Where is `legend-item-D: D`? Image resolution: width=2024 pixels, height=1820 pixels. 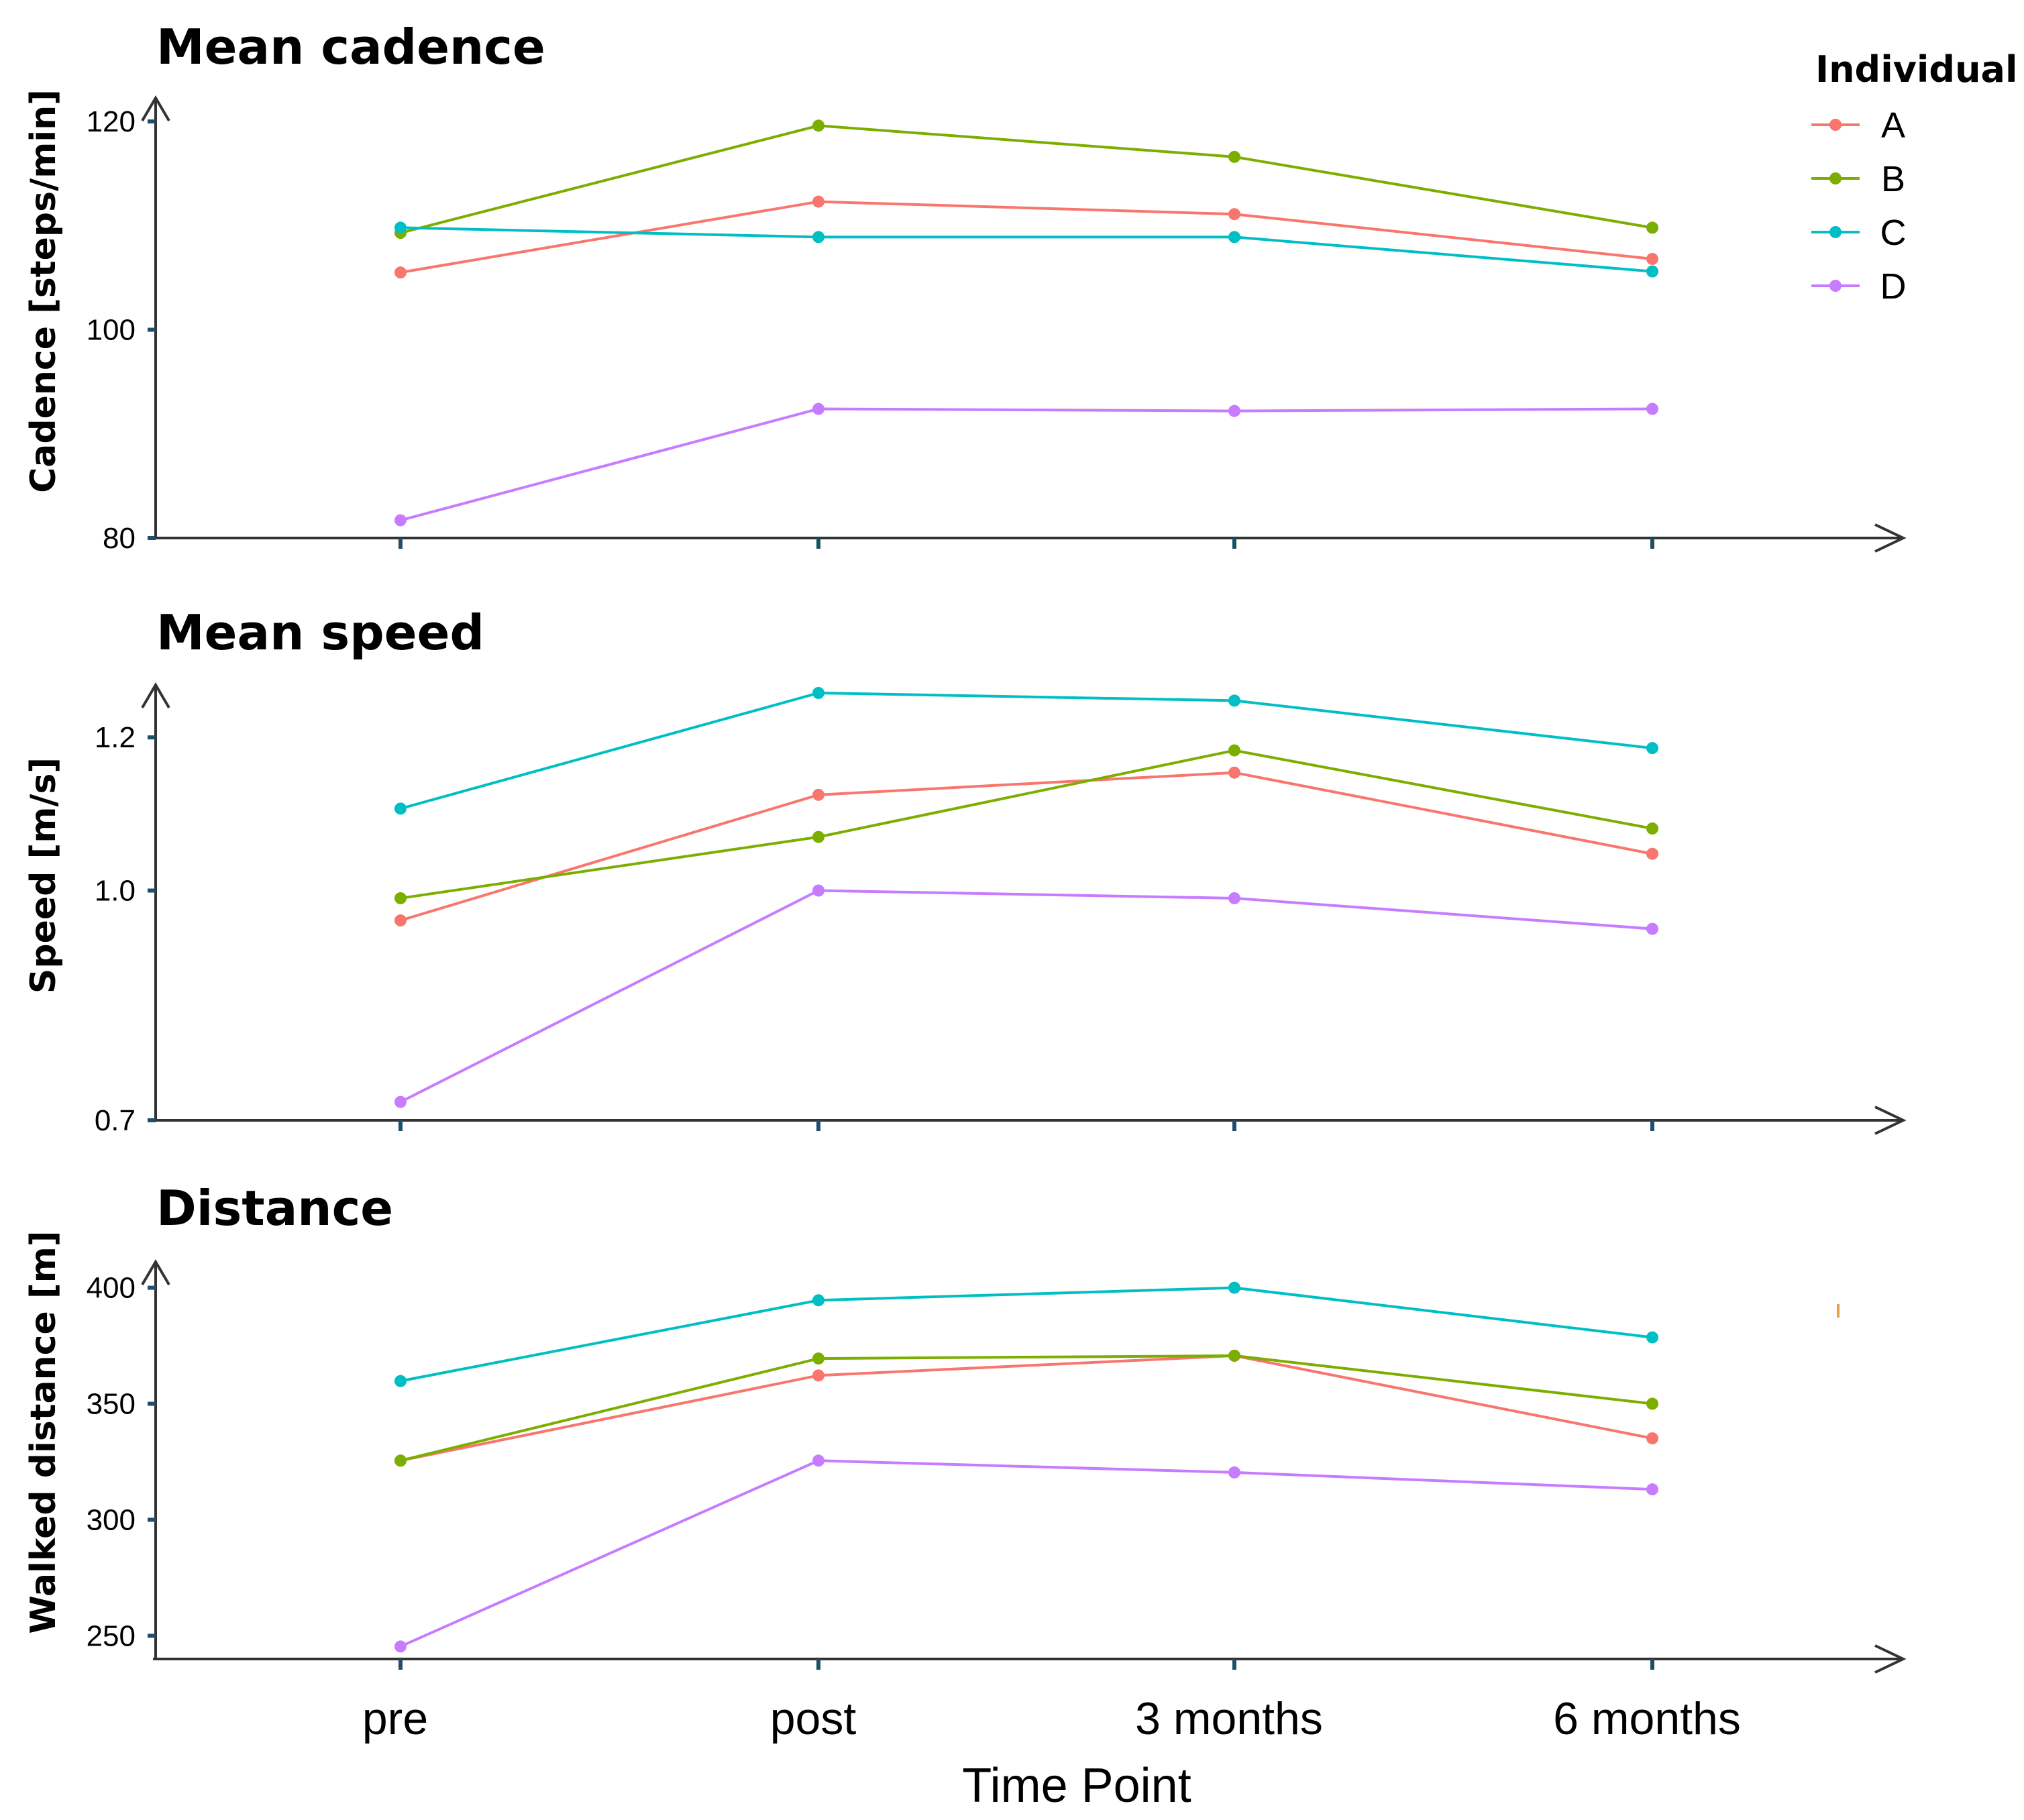 legend-item-D: D is located at coordinates (1859, 286).